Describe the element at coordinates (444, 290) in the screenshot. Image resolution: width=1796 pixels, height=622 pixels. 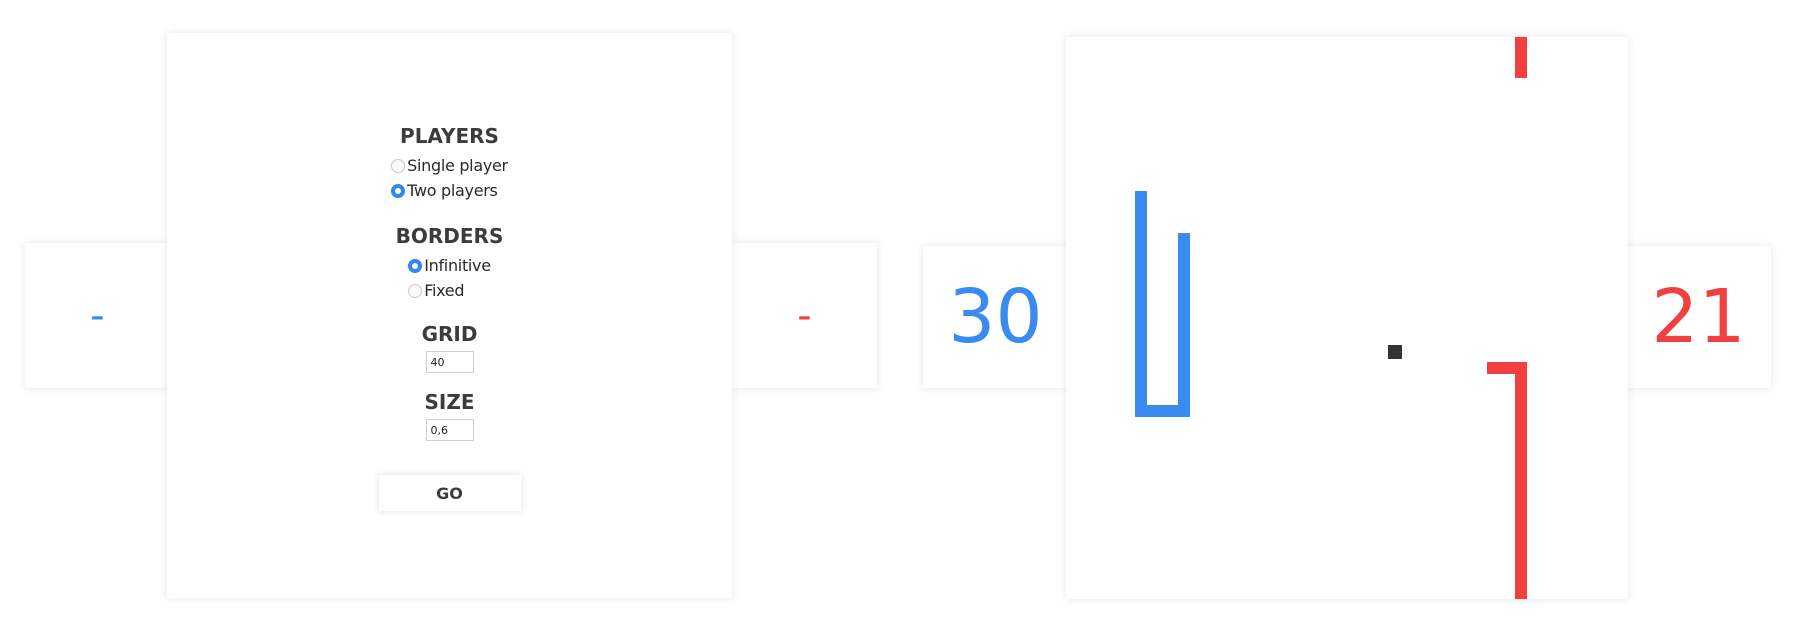
I see `fixed-label: Fixed` at that location.